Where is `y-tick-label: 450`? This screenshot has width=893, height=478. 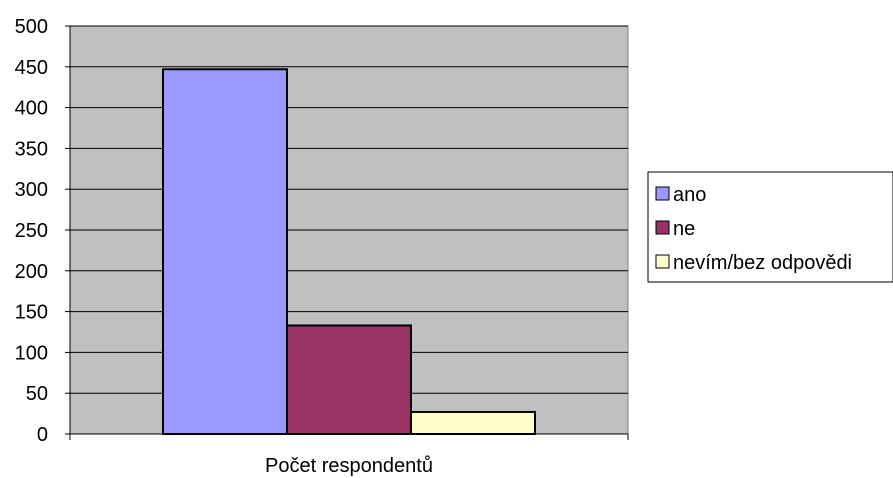
y-tick-label: 450 is located at coordinates (31, 68).